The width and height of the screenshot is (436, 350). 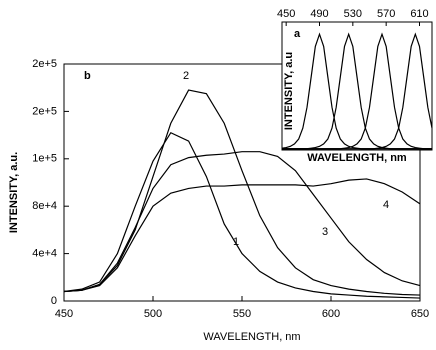 What do you see at coordinates (420, 314) in the screenshot?
I see `x-tick-label: 650` at bounding box center [420, 314].